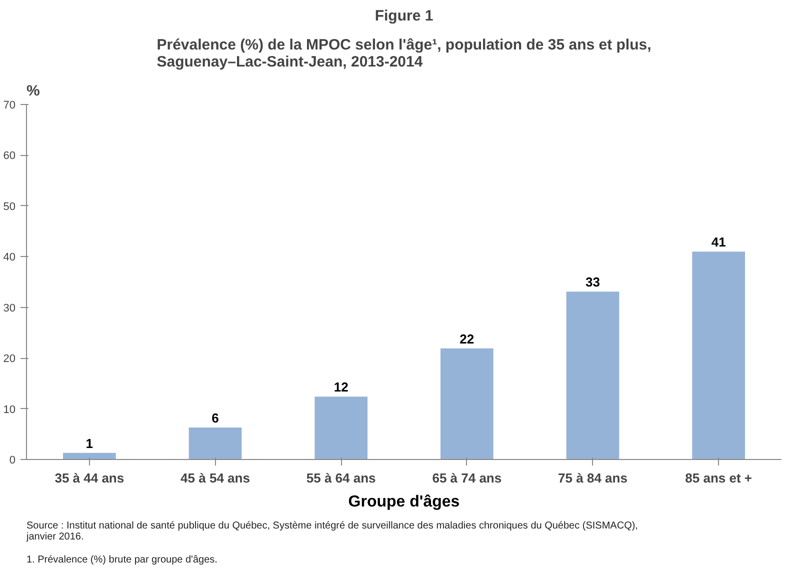  What do you see at coordinates (9, 156) in the screenshot?
I see `y-tick-label: 60` at bounding box center [9, 156].